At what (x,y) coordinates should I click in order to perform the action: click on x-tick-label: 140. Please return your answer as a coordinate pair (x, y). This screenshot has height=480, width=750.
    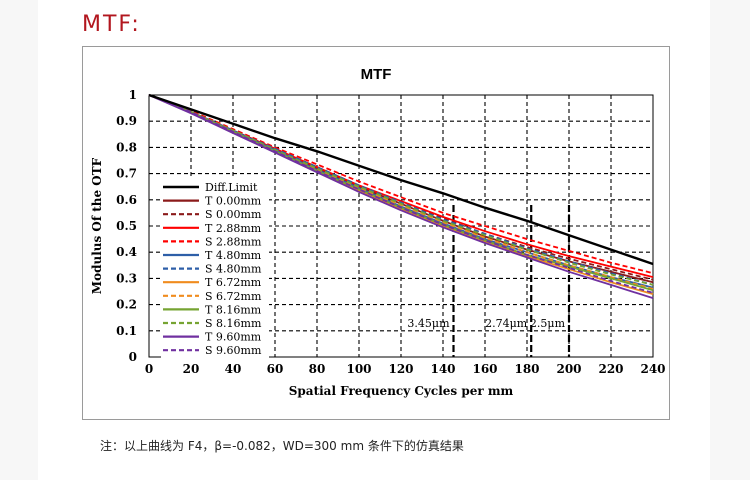
    Looking at the image, I should click on (442, 369).